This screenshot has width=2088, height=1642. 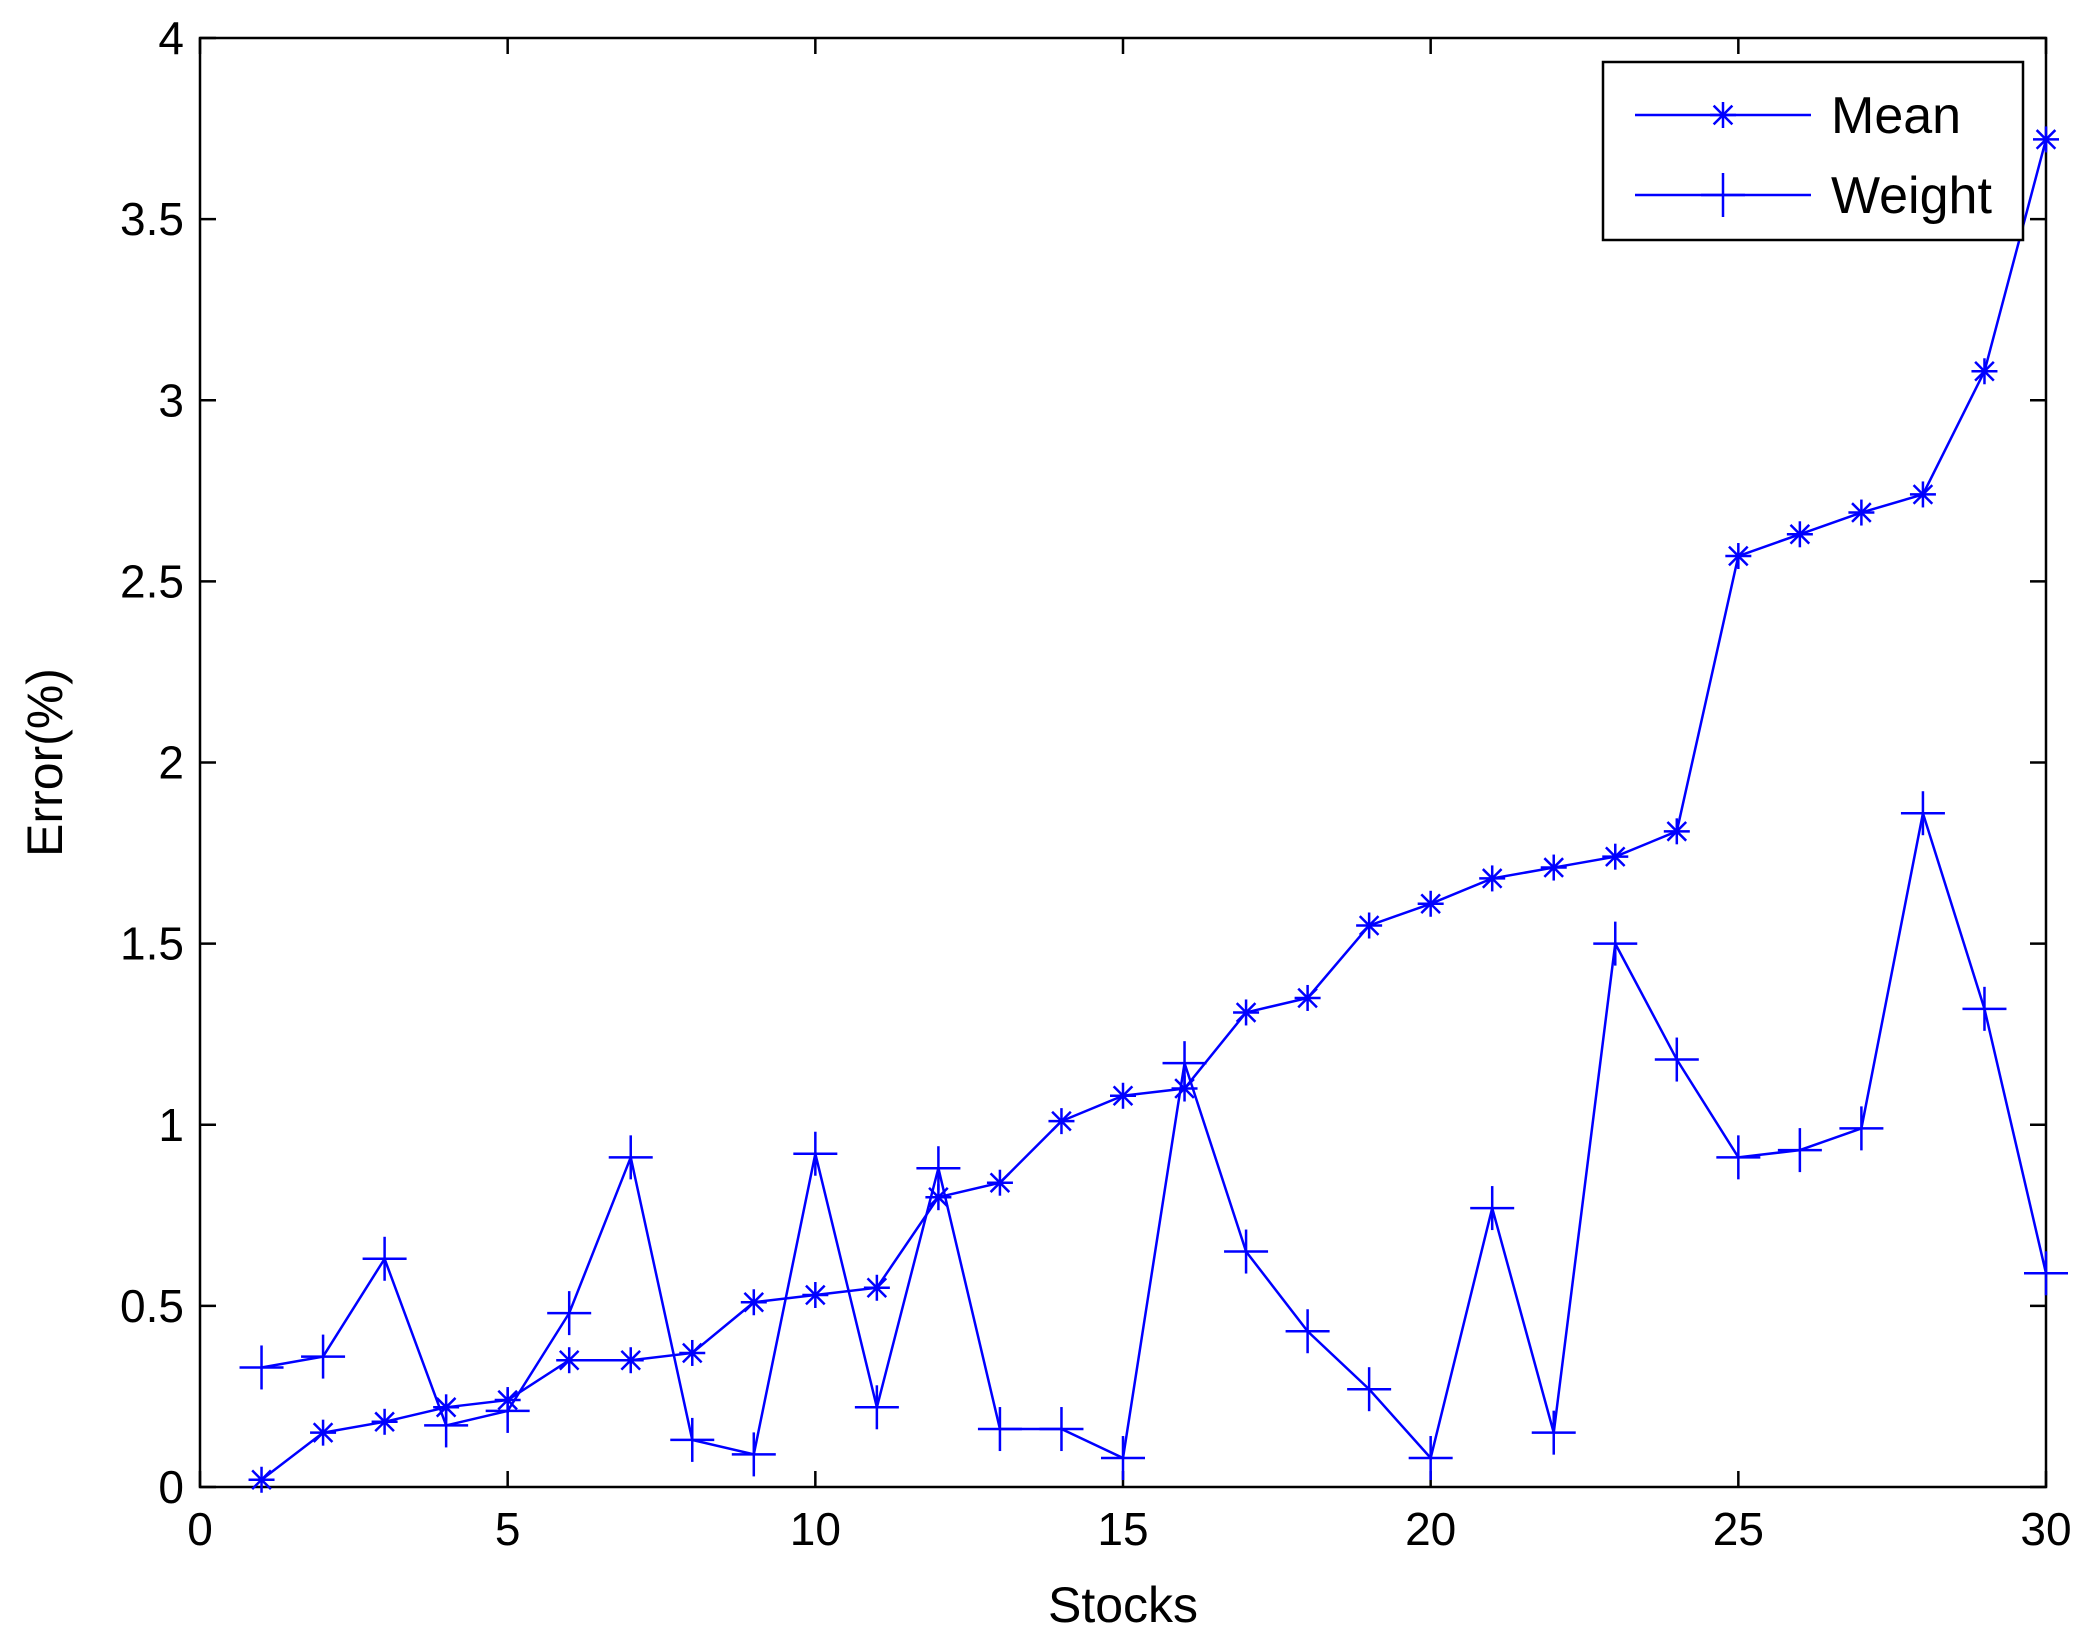 What do you see at coordinates (152, 581) in the screenshot?
I see `y-tick-label: 2.5` at bounding box center [152, 581].